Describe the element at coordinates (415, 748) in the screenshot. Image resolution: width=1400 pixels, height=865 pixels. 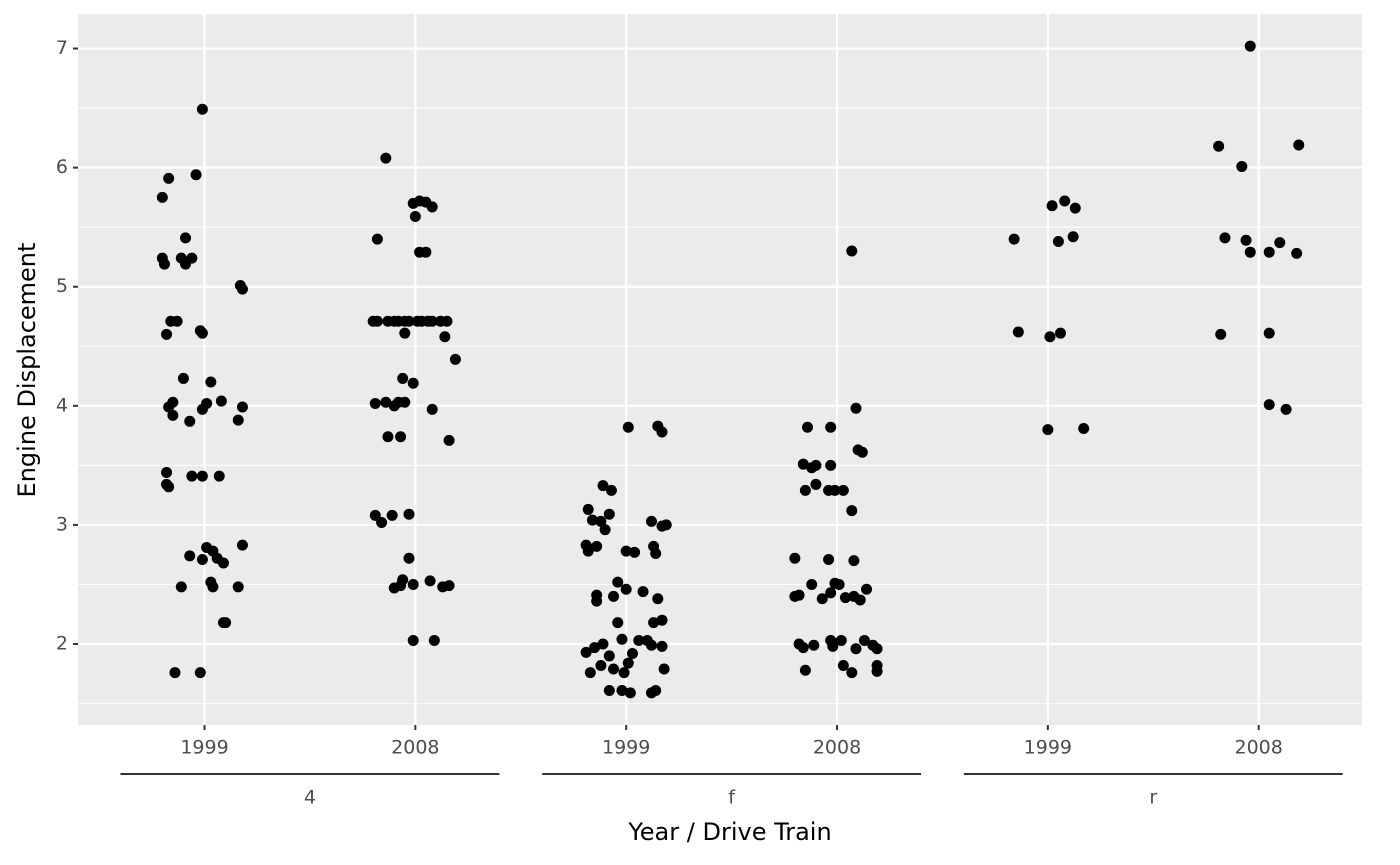
I see `x-tick-label: 2008` at that location.